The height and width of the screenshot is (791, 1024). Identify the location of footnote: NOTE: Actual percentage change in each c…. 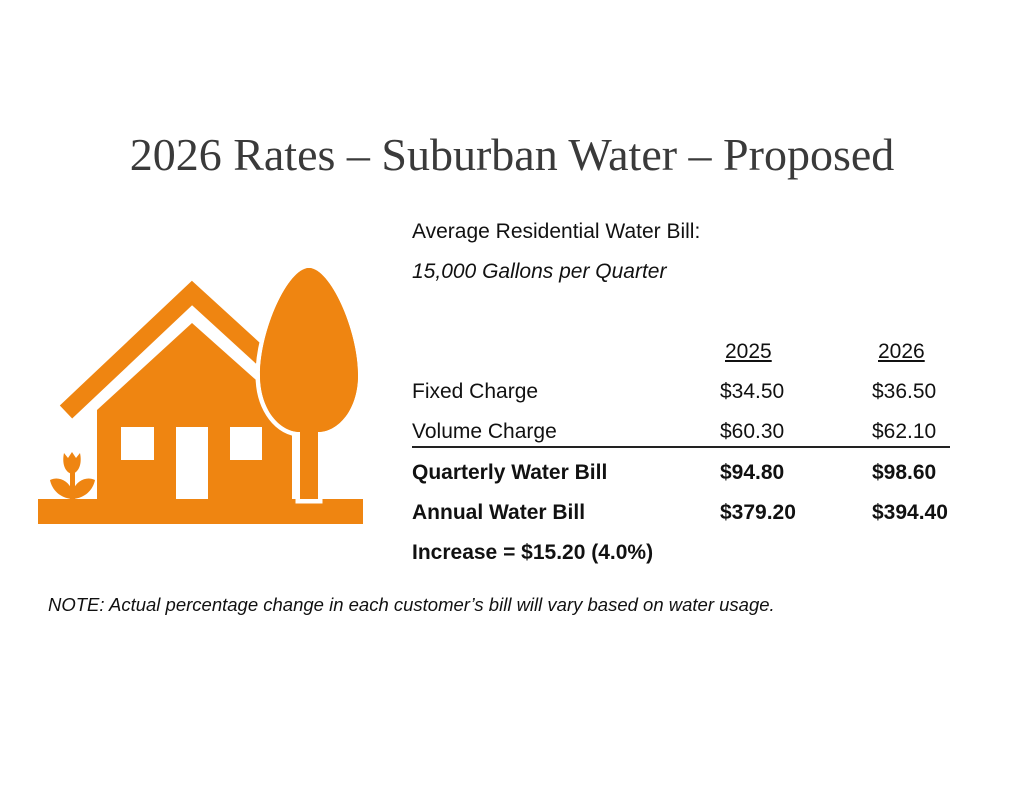
(411, 604).